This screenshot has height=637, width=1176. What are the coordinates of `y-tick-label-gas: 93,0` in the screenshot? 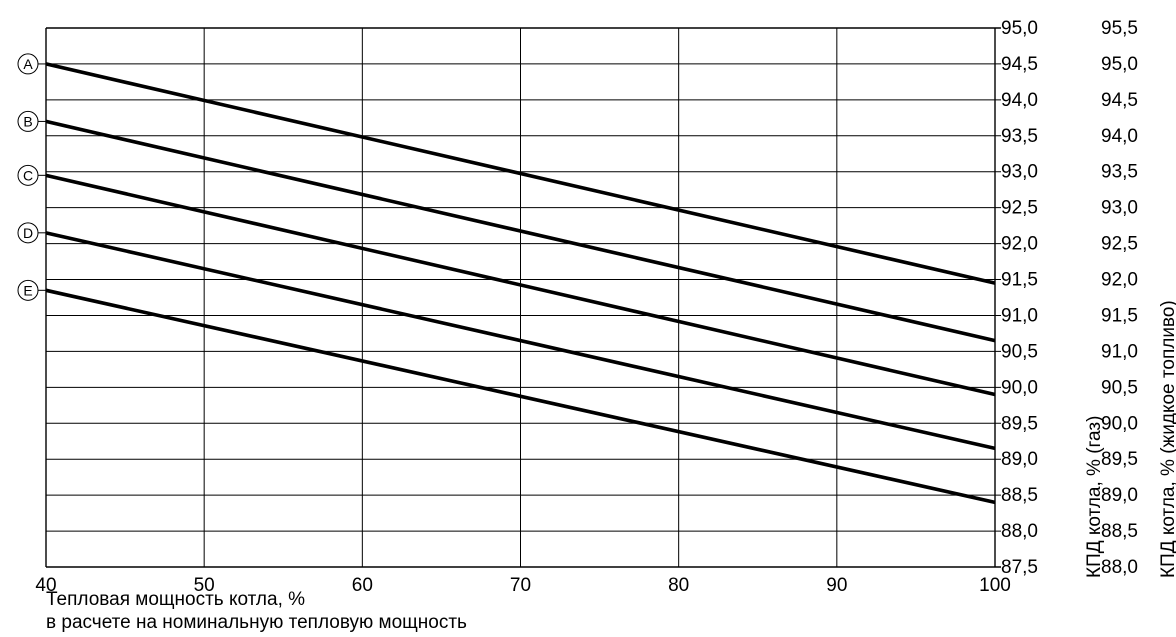 It's located at (1019, 172).